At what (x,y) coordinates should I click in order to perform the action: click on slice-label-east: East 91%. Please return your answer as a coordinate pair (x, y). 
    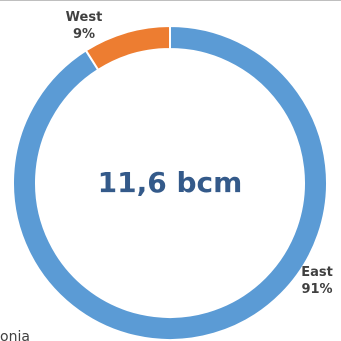
    Looking at the image, I should click on (317, 281).